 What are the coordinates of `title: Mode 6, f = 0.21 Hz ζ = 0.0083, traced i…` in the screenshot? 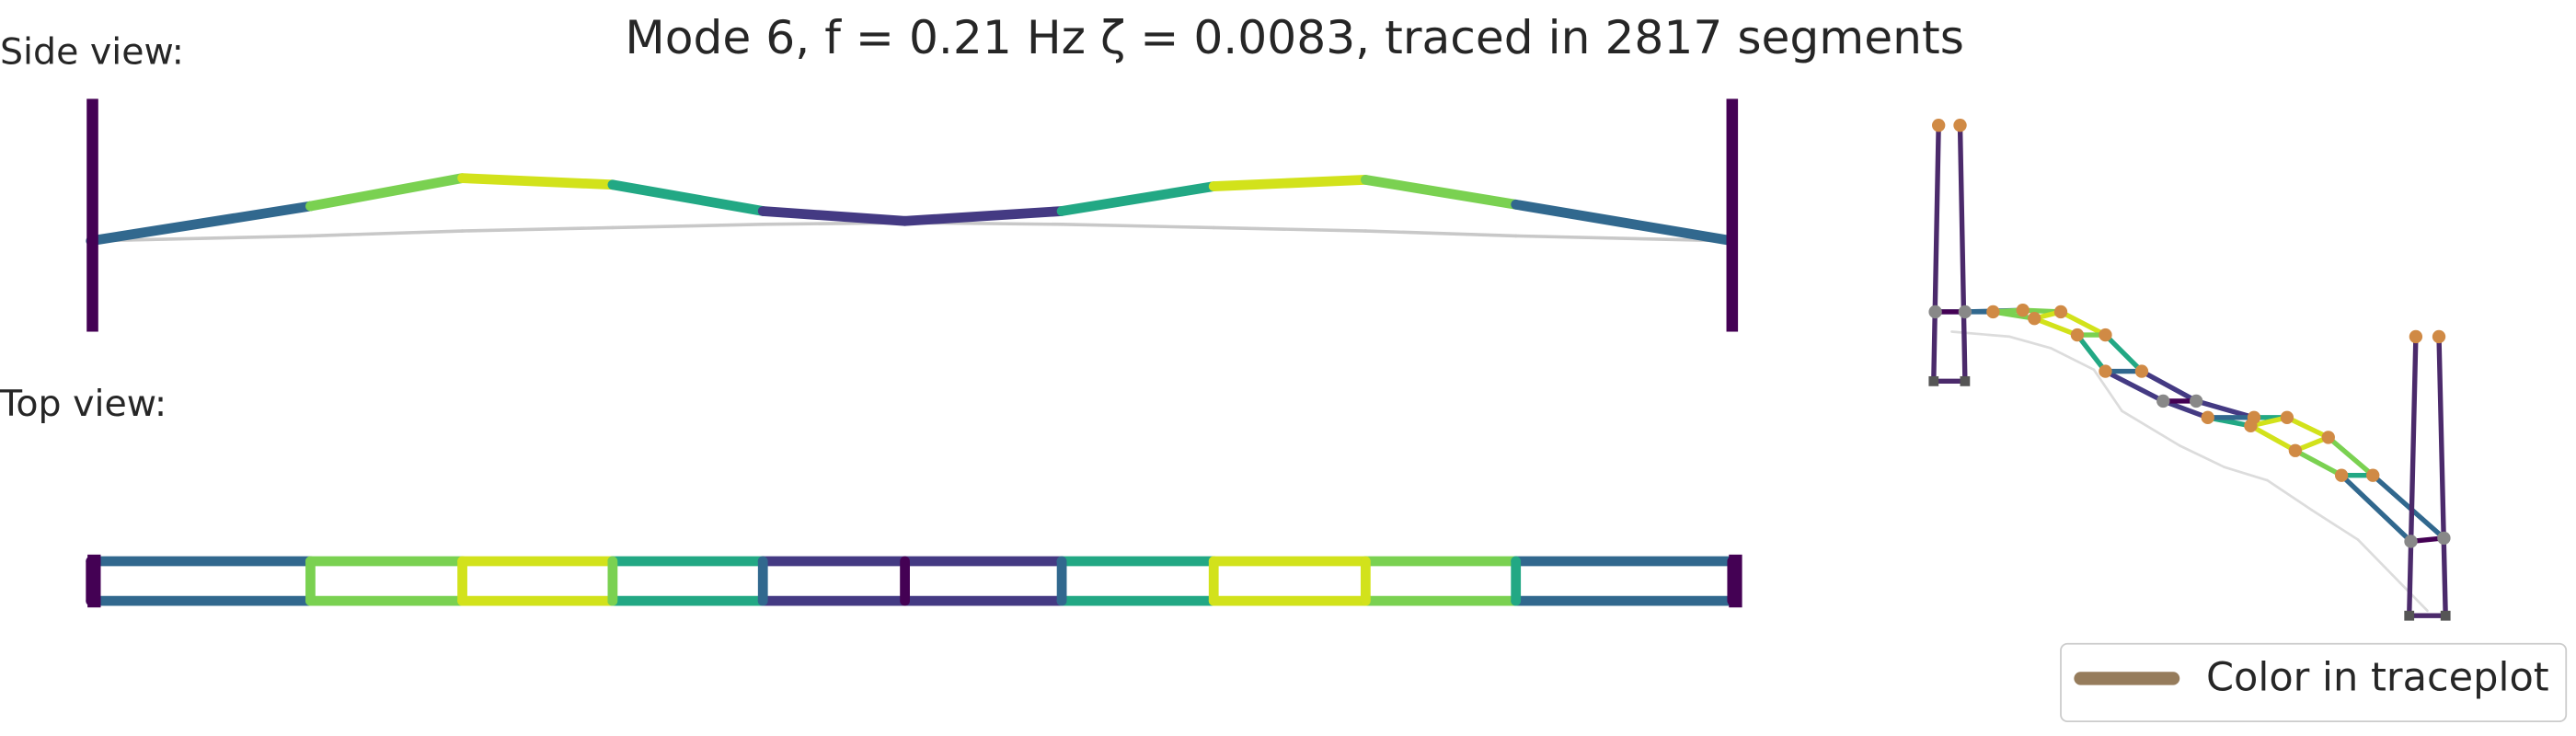 It's located at (1294, 37).